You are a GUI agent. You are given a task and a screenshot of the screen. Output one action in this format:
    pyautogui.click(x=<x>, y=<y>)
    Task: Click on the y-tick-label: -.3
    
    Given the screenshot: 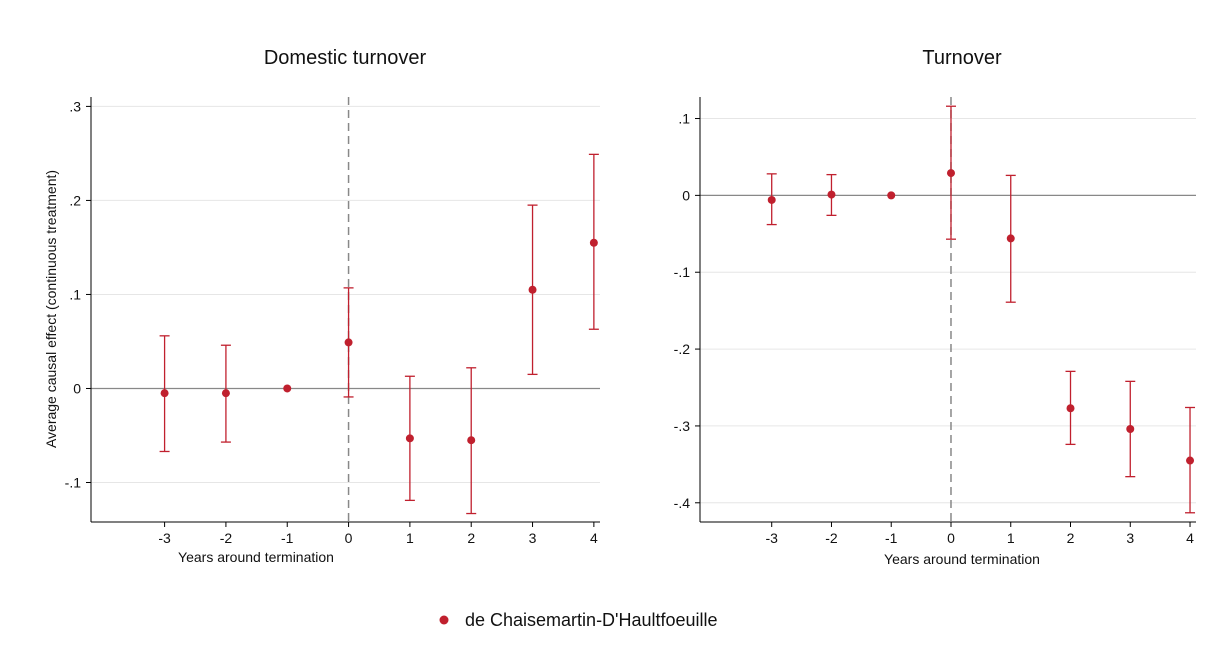 What is the action you would take?
    pyautogui.click(x=682, y=426)
    